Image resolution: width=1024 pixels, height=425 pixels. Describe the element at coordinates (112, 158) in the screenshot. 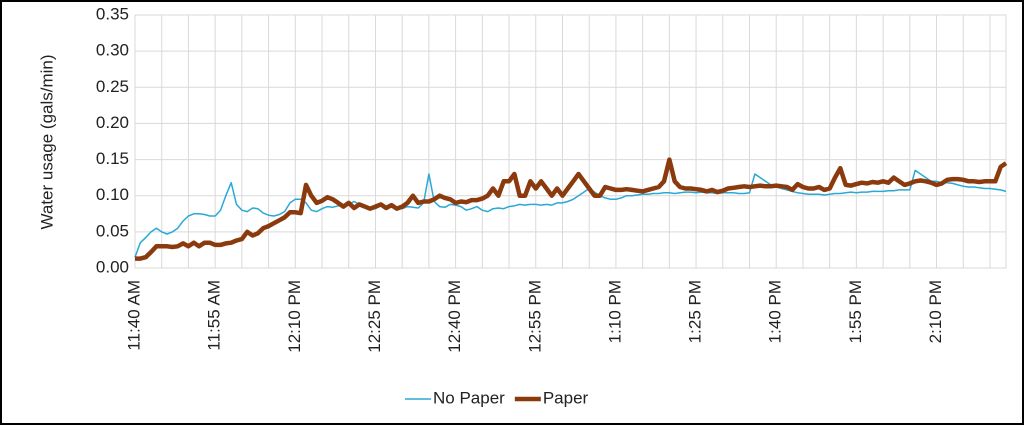

I see `y-tick-label: 0.15` at that location.